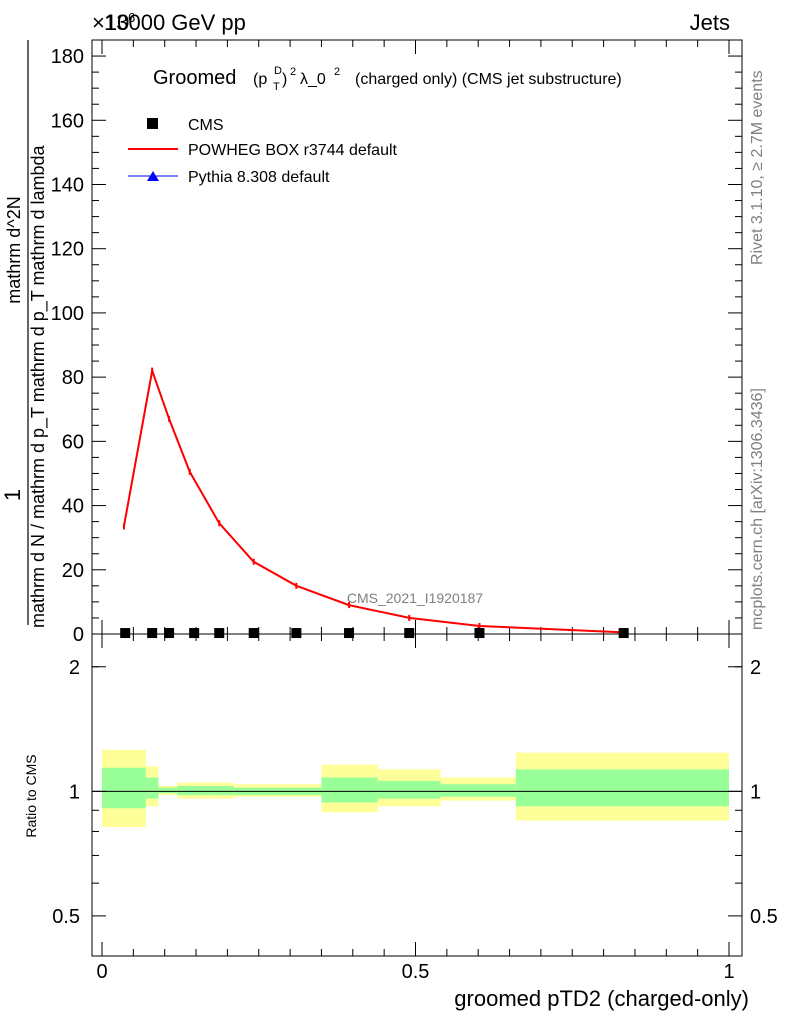 The width and height of the screenshot is (786, 1024). I want to click on svg-text: T, so click(276, 87).